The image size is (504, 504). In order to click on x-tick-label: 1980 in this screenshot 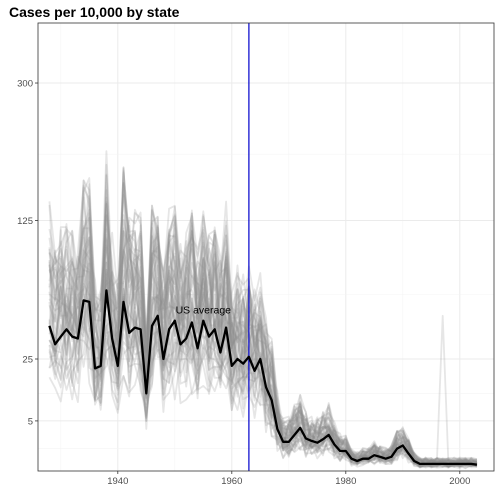, I will do `click(345, 481)`.